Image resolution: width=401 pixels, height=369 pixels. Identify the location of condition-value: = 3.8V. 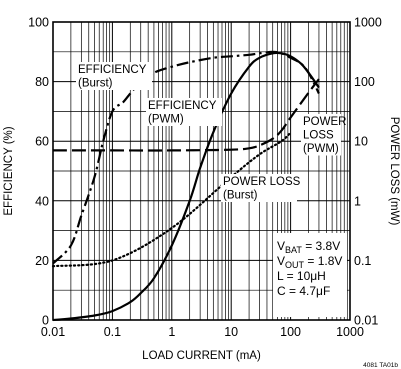
(321, 246).